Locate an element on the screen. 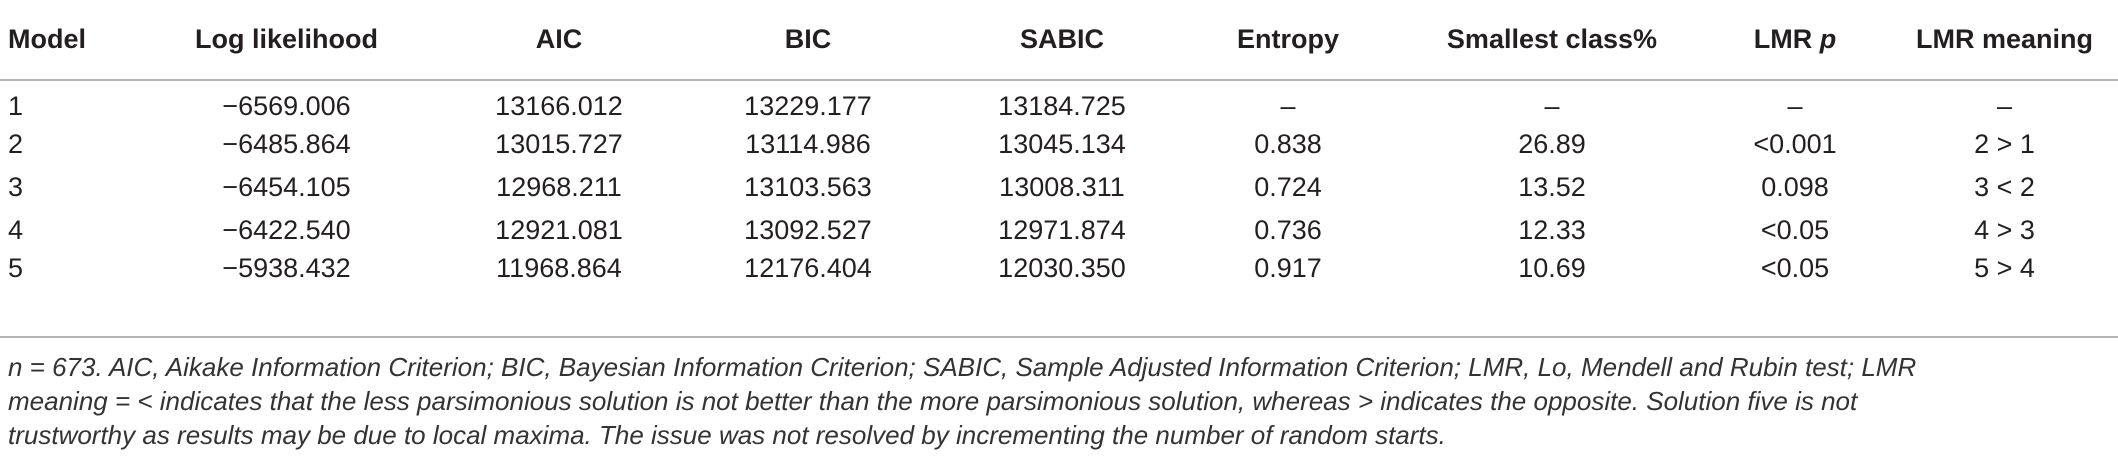 Image resolution: width=2118 pixels, height=460 pixels. cell-bic: 12176.404 is located at coordinates (808, 268).